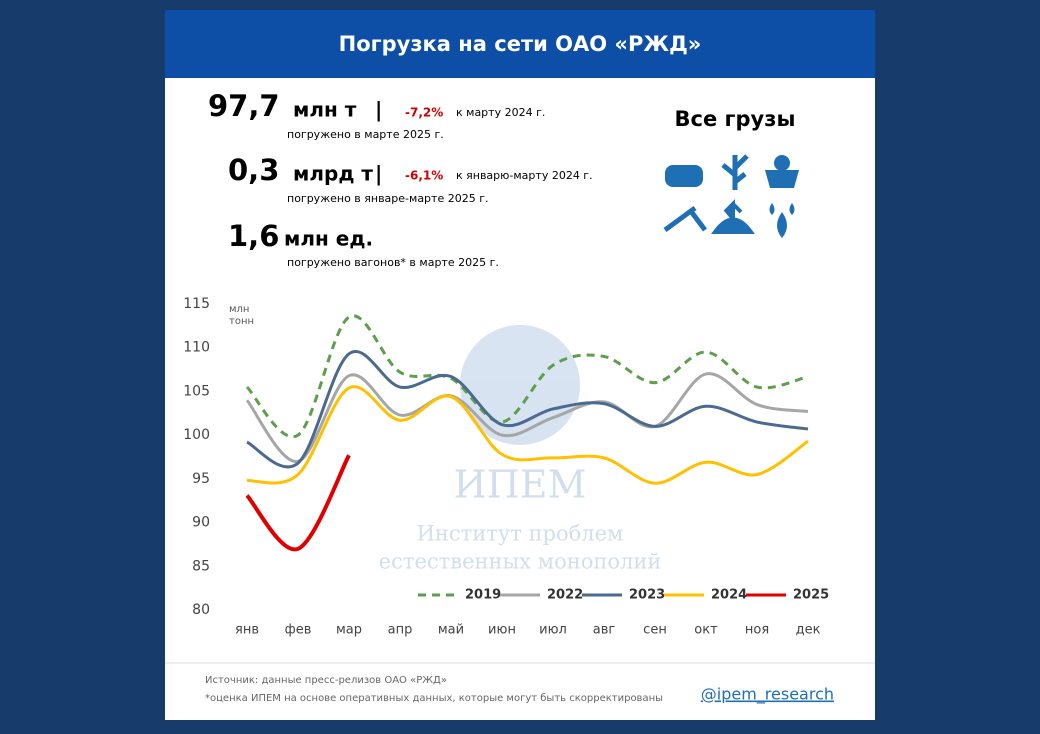 The height and width of the screenshot is (734, 1040). What do you see at coordinates (196, 304) in the screenshot?
I see `y-tick-label: 115` at bounding box center [196, 304].